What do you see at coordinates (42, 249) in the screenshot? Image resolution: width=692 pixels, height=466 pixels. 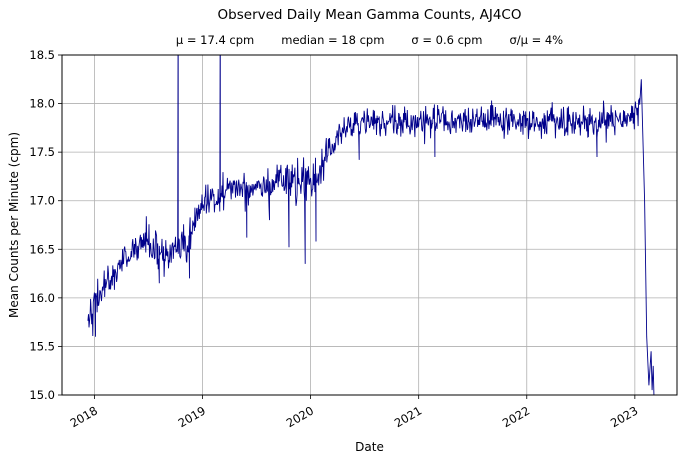 I see `y-tick-label: 16.5` at bounding box center [42, 249].